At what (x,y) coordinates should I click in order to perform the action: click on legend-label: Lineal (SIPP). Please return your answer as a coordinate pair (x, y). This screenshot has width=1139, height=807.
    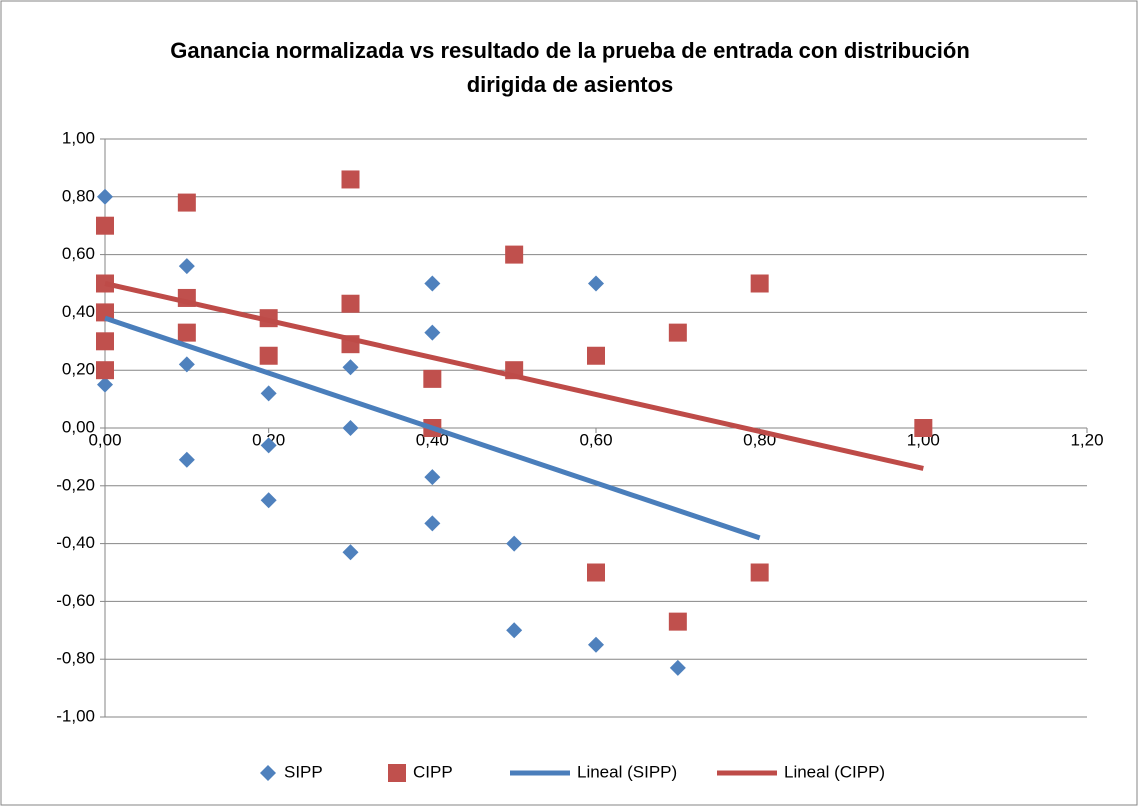
    Looking at the image, I should click on (627, 771).